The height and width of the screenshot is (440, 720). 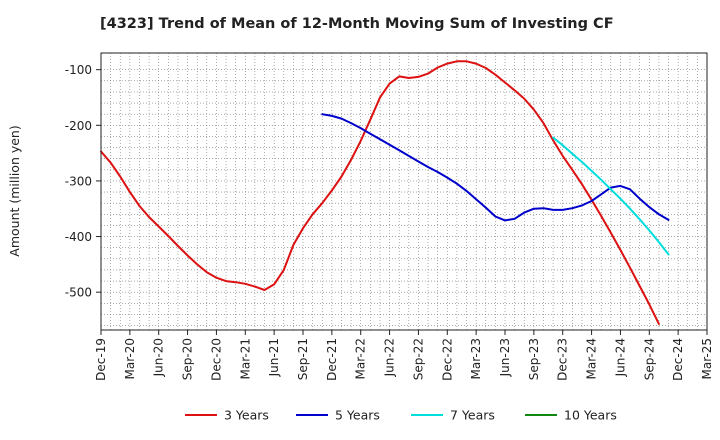 I want to click on x-tick-label: Sep-20, so click(x=188, y=359).